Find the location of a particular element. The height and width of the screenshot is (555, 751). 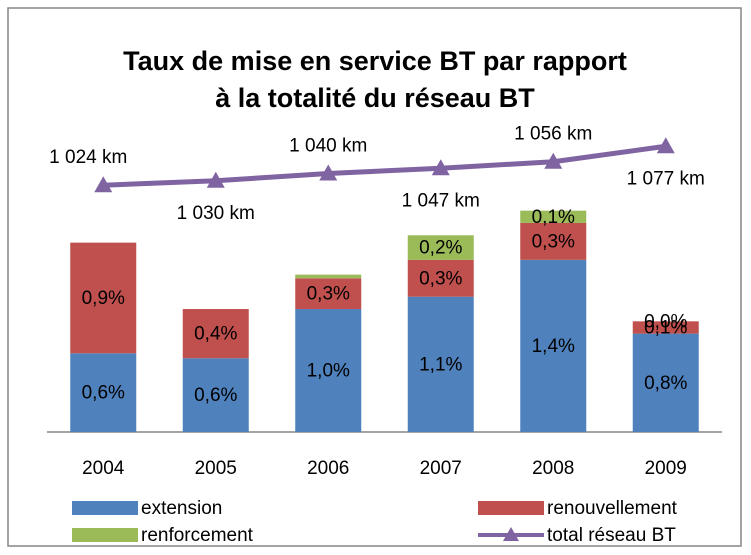

data-label: 1 077 km is located at coordinates (666, 178).